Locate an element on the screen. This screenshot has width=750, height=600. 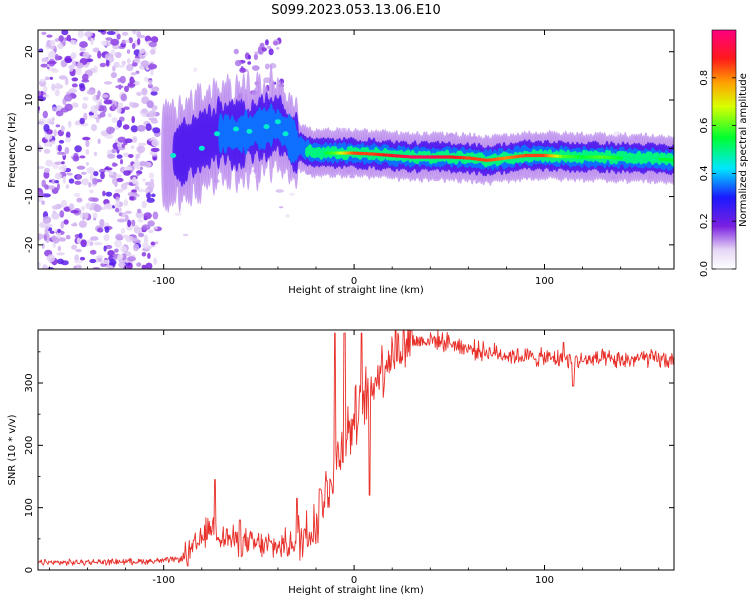
spectrogram-y-tick-label: 20 is located at coordinates (29, 51).